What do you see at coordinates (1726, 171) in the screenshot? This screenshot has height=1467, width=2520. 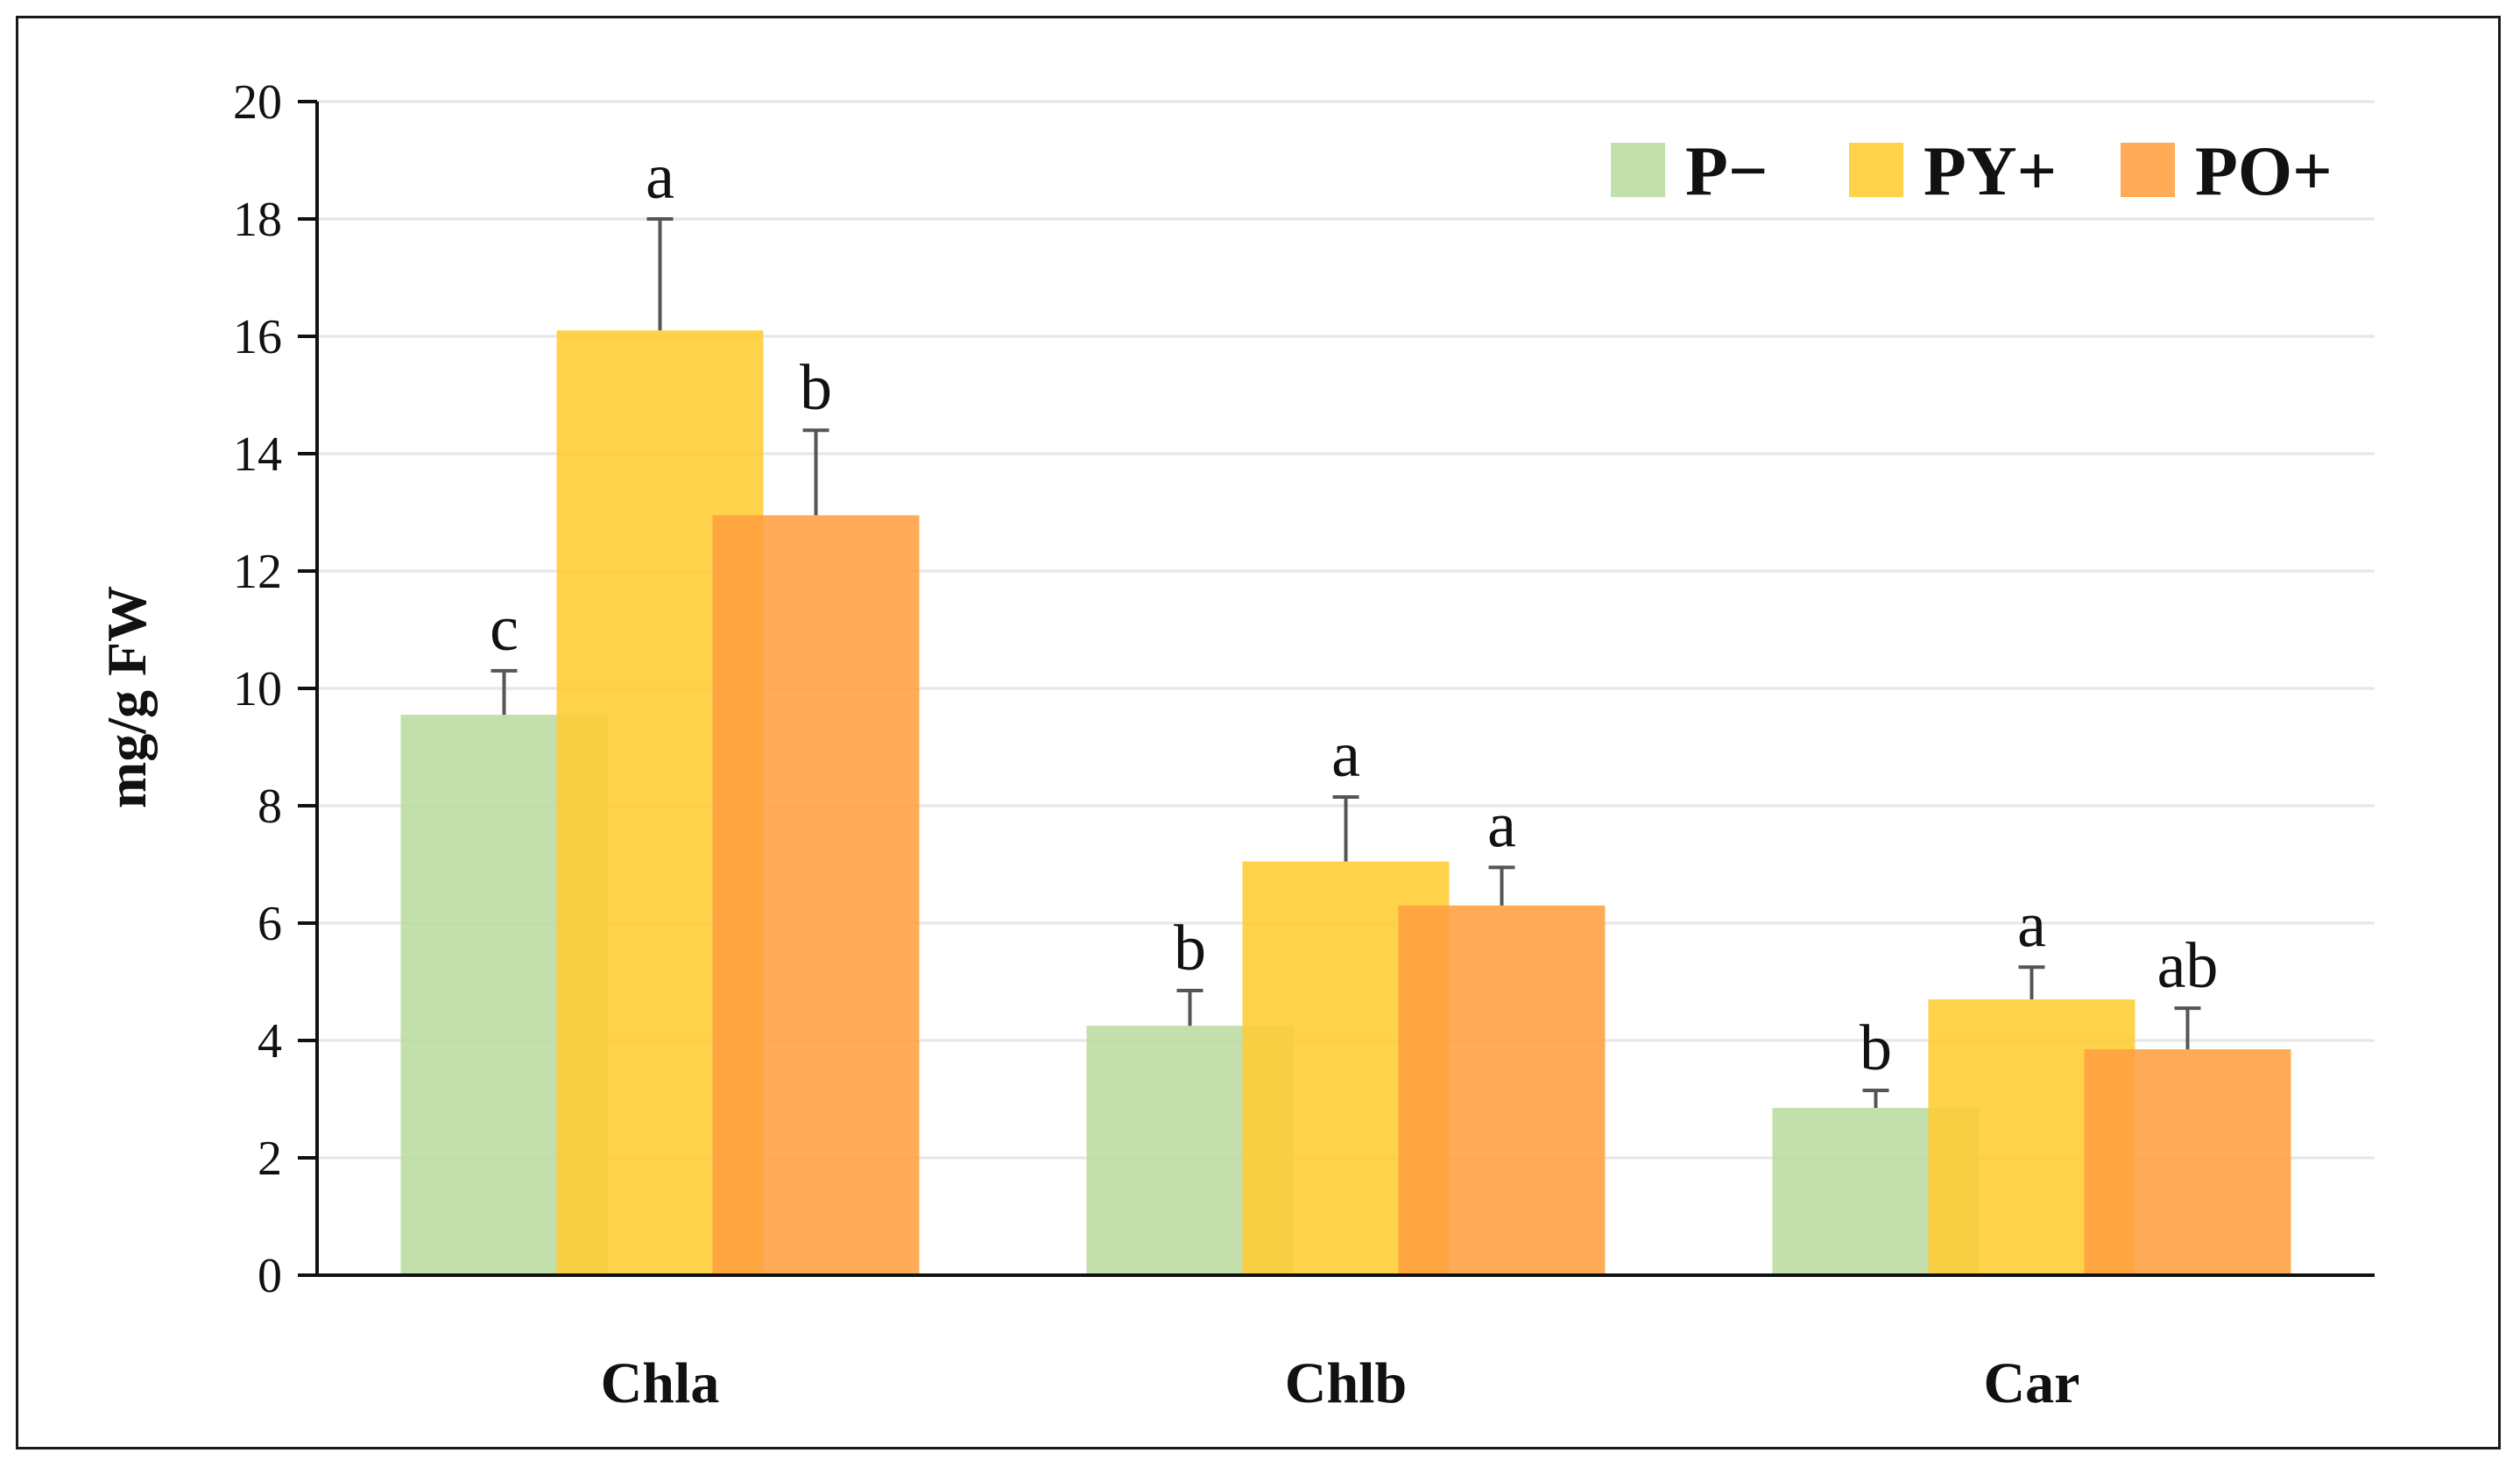 I see `legend-label: P−` at bounding box center [1726, 171].